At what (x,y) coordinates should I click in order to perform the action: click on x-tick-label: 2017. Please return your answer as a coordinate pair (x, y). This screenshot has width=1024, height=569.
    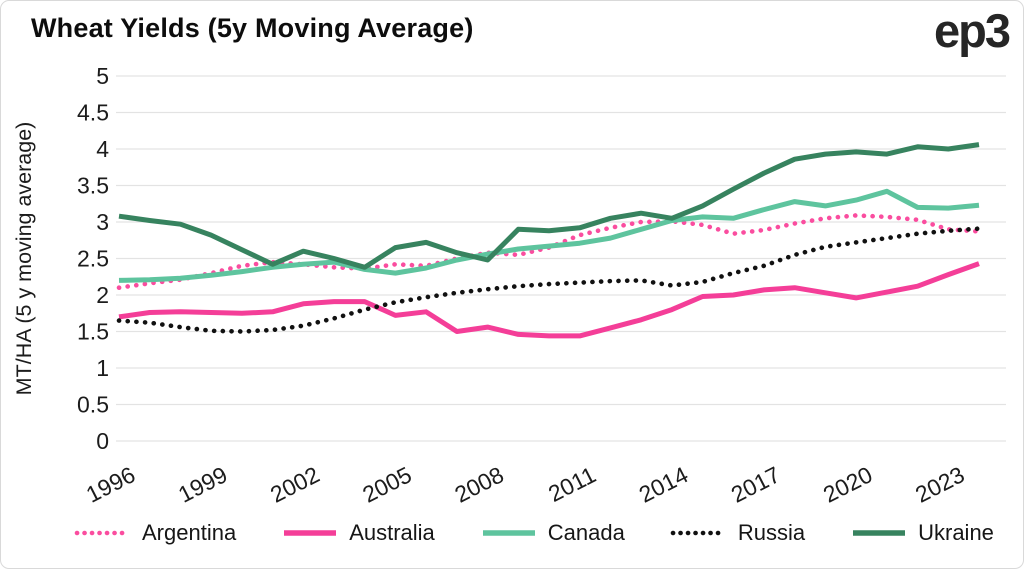
    Looking at the image, I should click on (755, 484).